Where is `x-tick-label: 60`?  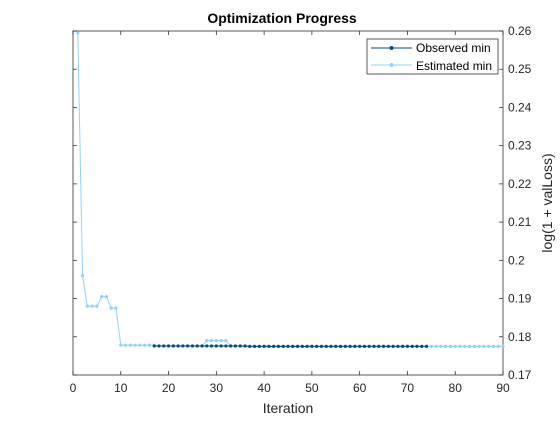
x-tick-label: 60 is located at coordinates (360, 388).